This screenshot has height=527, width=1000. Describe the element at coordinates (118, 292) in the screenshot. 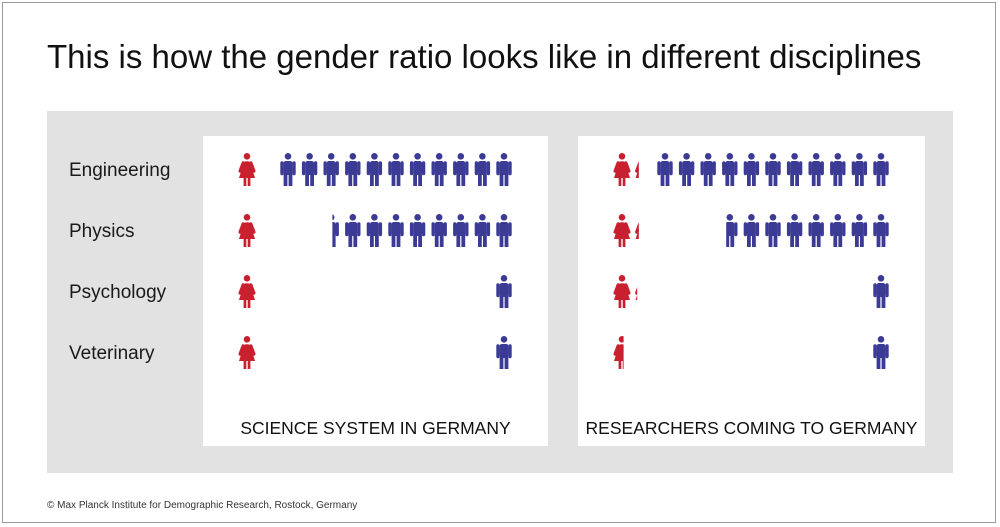

I see `category-label-psychology: Psychology` at that location.